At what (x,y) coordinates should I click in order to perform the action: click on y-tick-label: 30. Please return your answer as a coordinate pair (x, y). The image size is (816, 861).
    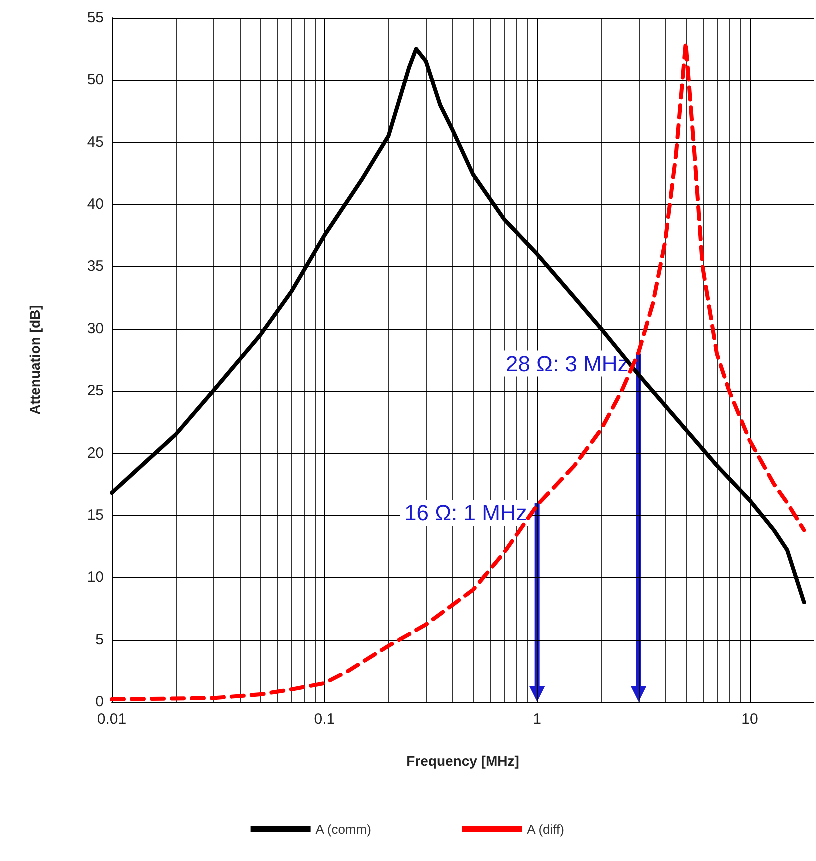
    Looking at the image, I should click on (95, 329).